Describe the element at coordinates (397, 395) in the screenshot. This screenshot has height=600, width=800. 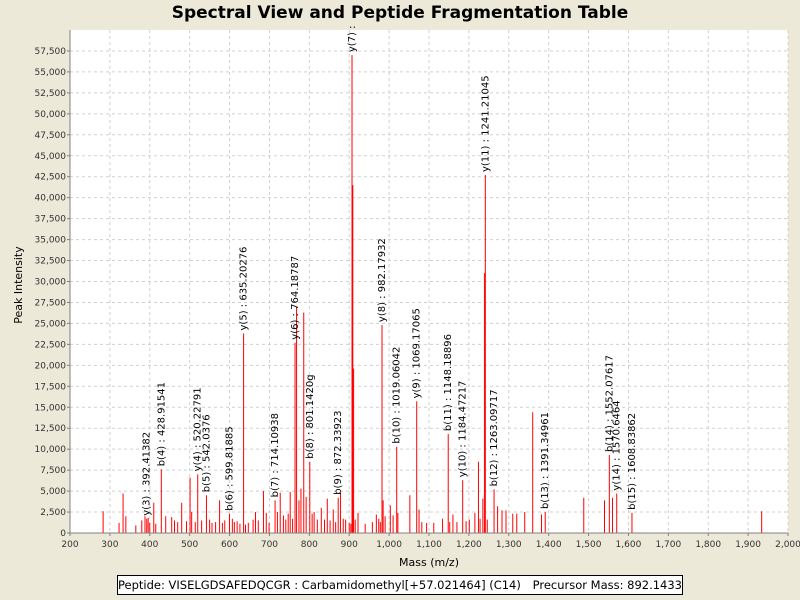
I see `fragment-label: b(10) : 1019.06042` at that location.